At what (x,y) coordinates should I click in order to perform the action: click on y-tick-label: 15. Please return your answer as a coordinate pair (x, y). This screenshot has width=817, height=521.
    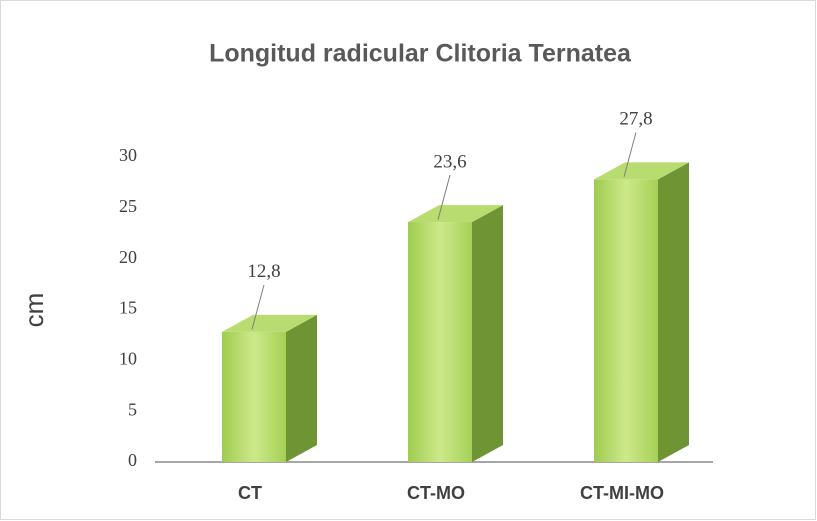
    Looking at the image, I should click on (128, 308).